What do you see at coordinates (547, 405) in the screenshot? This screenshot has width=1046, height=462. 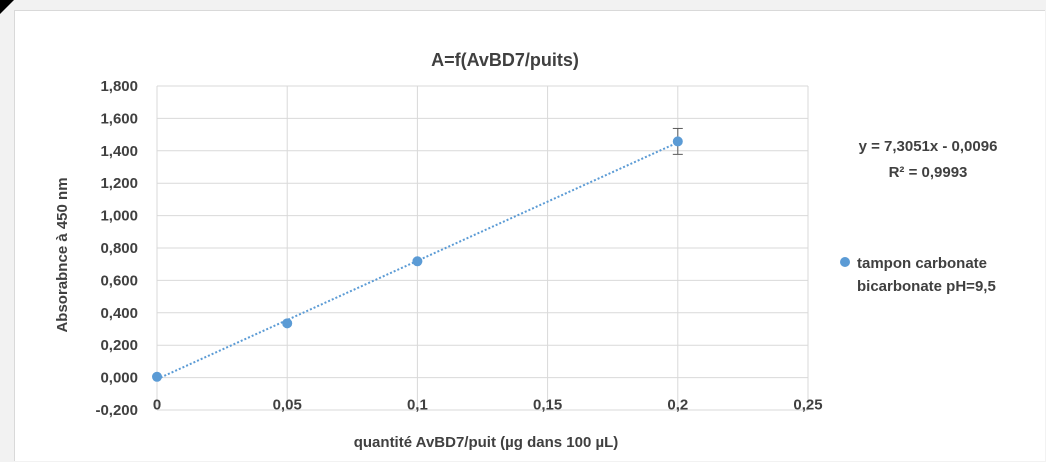 I see `x-tick-label: 0,15` at bounding box center [547, 405].